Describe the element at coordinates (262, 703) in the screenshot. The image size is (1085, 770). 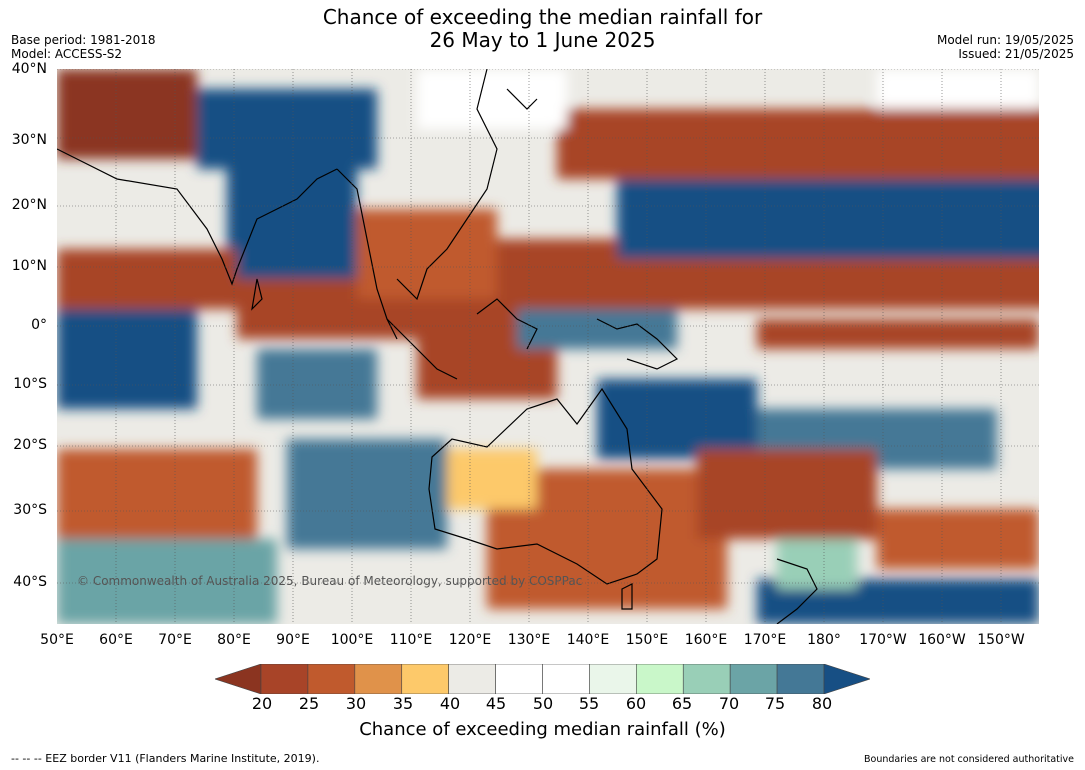
I see `colorbar-tick: 20` at that location.